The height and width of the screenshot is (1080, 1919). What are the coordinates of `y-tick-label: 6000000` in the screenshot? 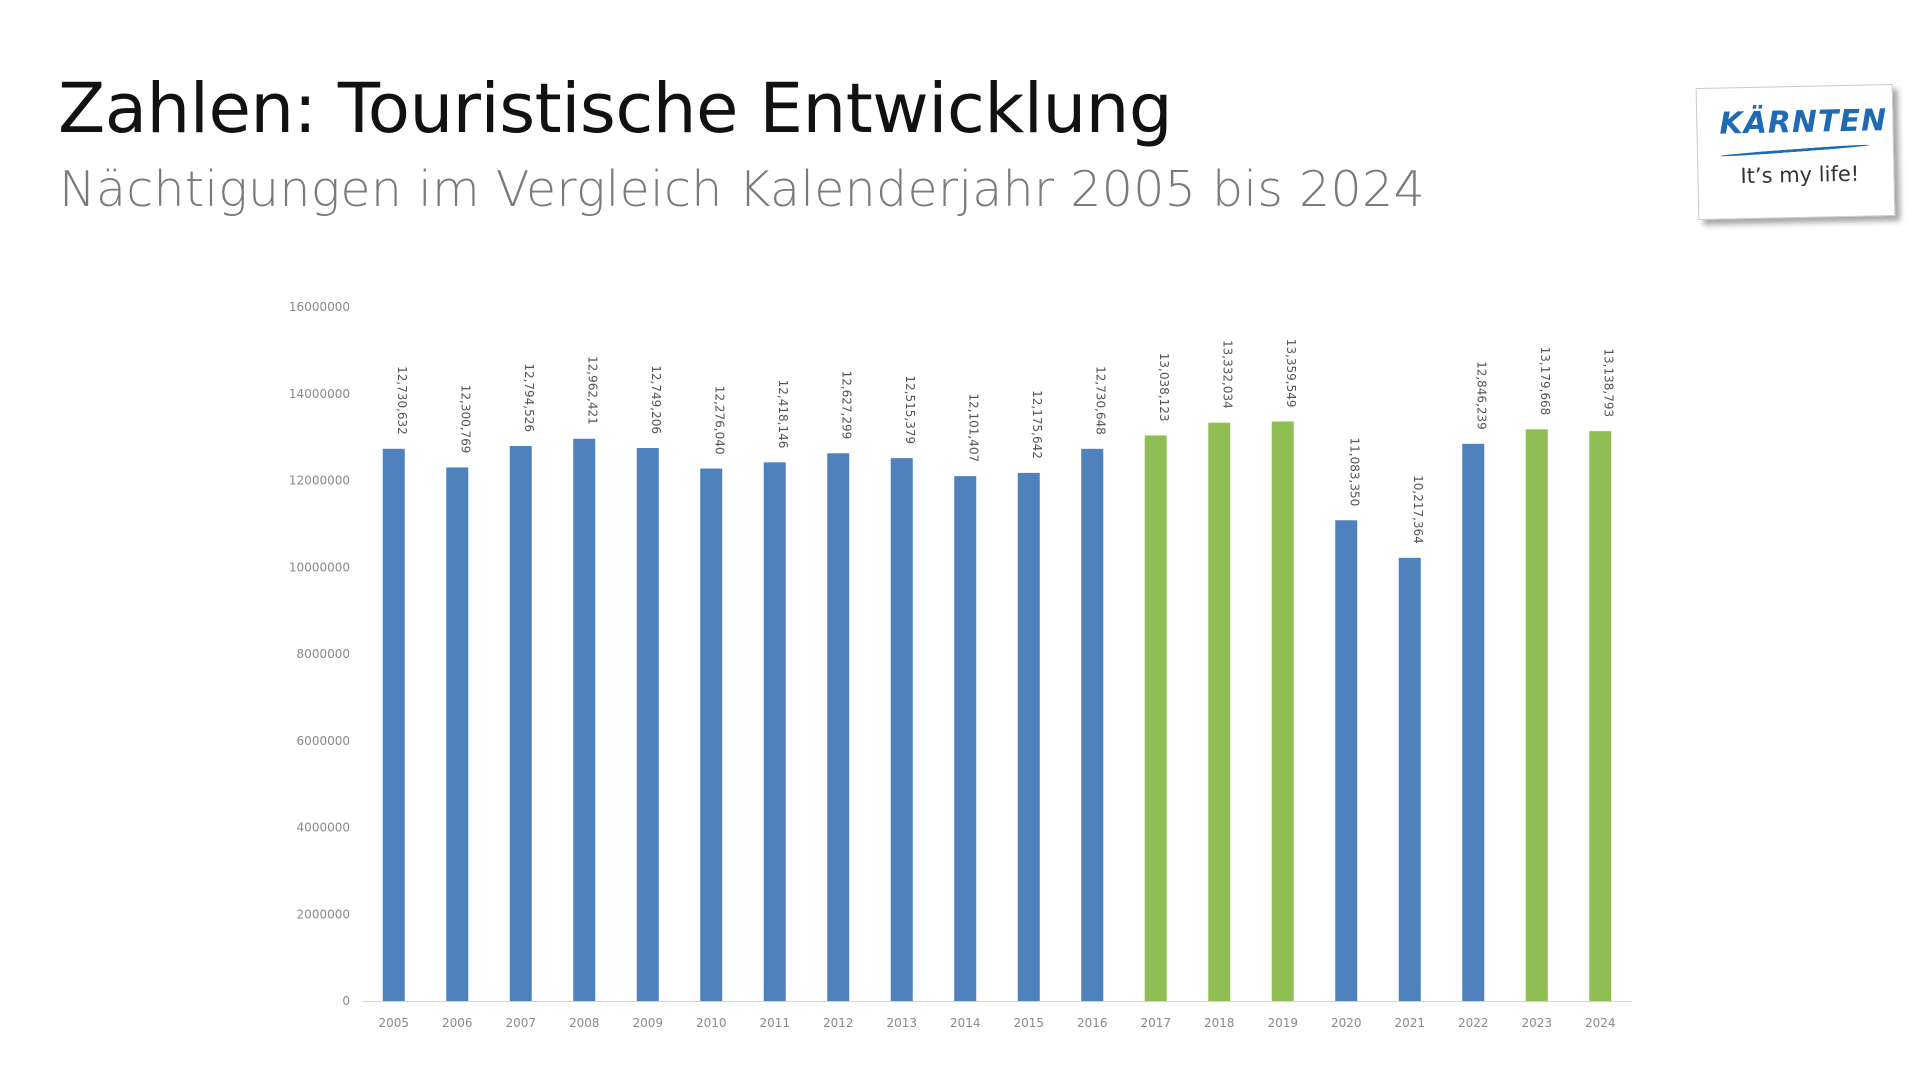 It's located at (323, 741).